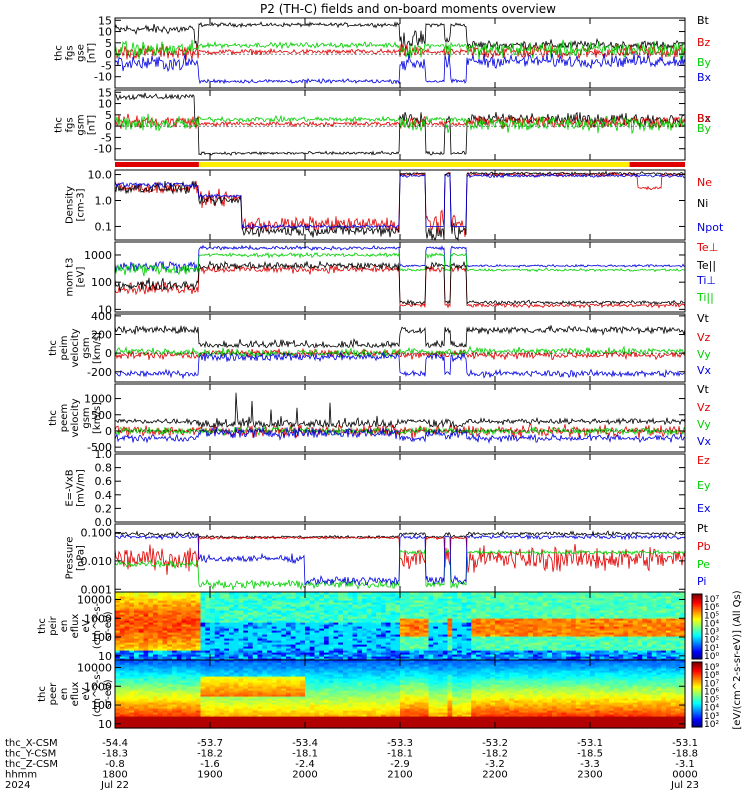 This screenshot has width=750, height=800. What do you see at coordinates (400, 488) in the screenshot?
I see `panel-frame` at bounding box center [400, 488].